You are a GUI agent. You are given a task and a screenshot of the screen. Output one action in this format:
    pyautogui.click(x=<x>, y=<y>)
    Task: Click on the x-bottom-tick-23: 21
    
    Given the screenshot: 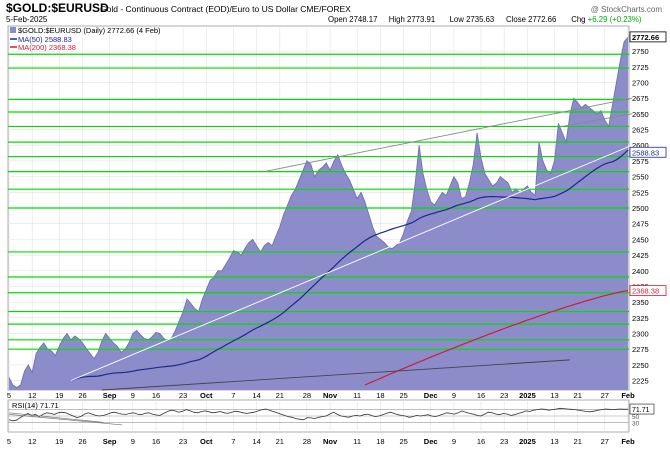 What is the action you would take?
    pyautogui.click(x=578, y=441)
    